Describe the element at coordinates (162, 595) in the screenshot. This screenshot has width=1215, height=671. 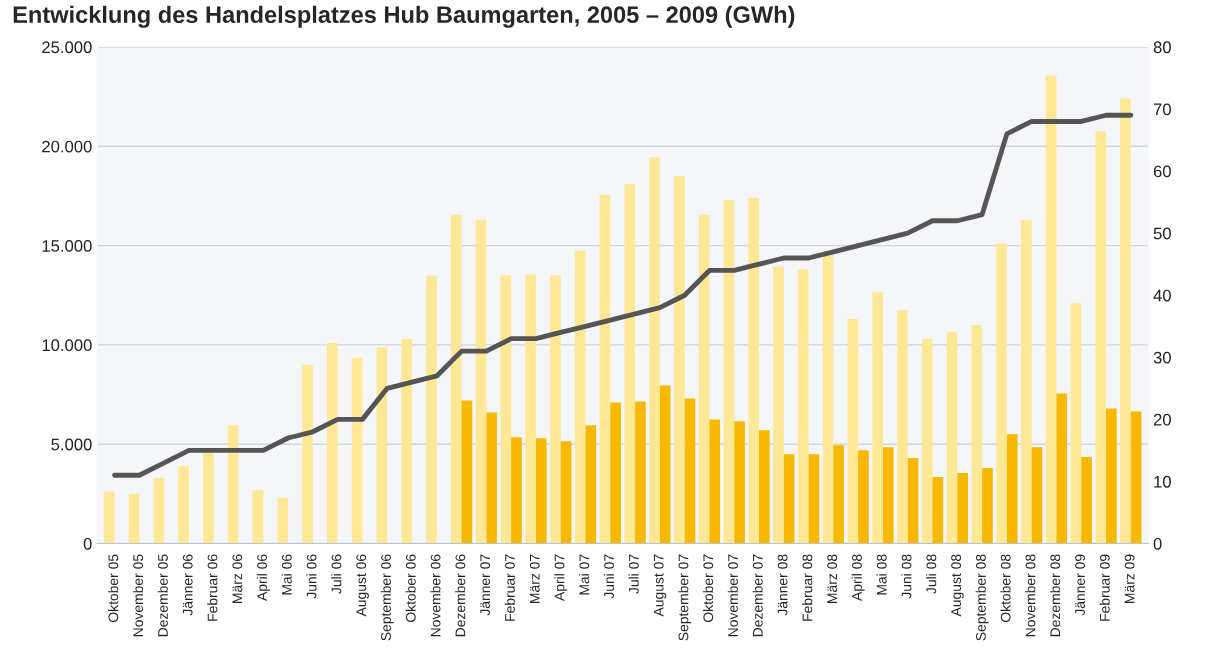
I see `x-tick-label: Dezember 05` at that location.